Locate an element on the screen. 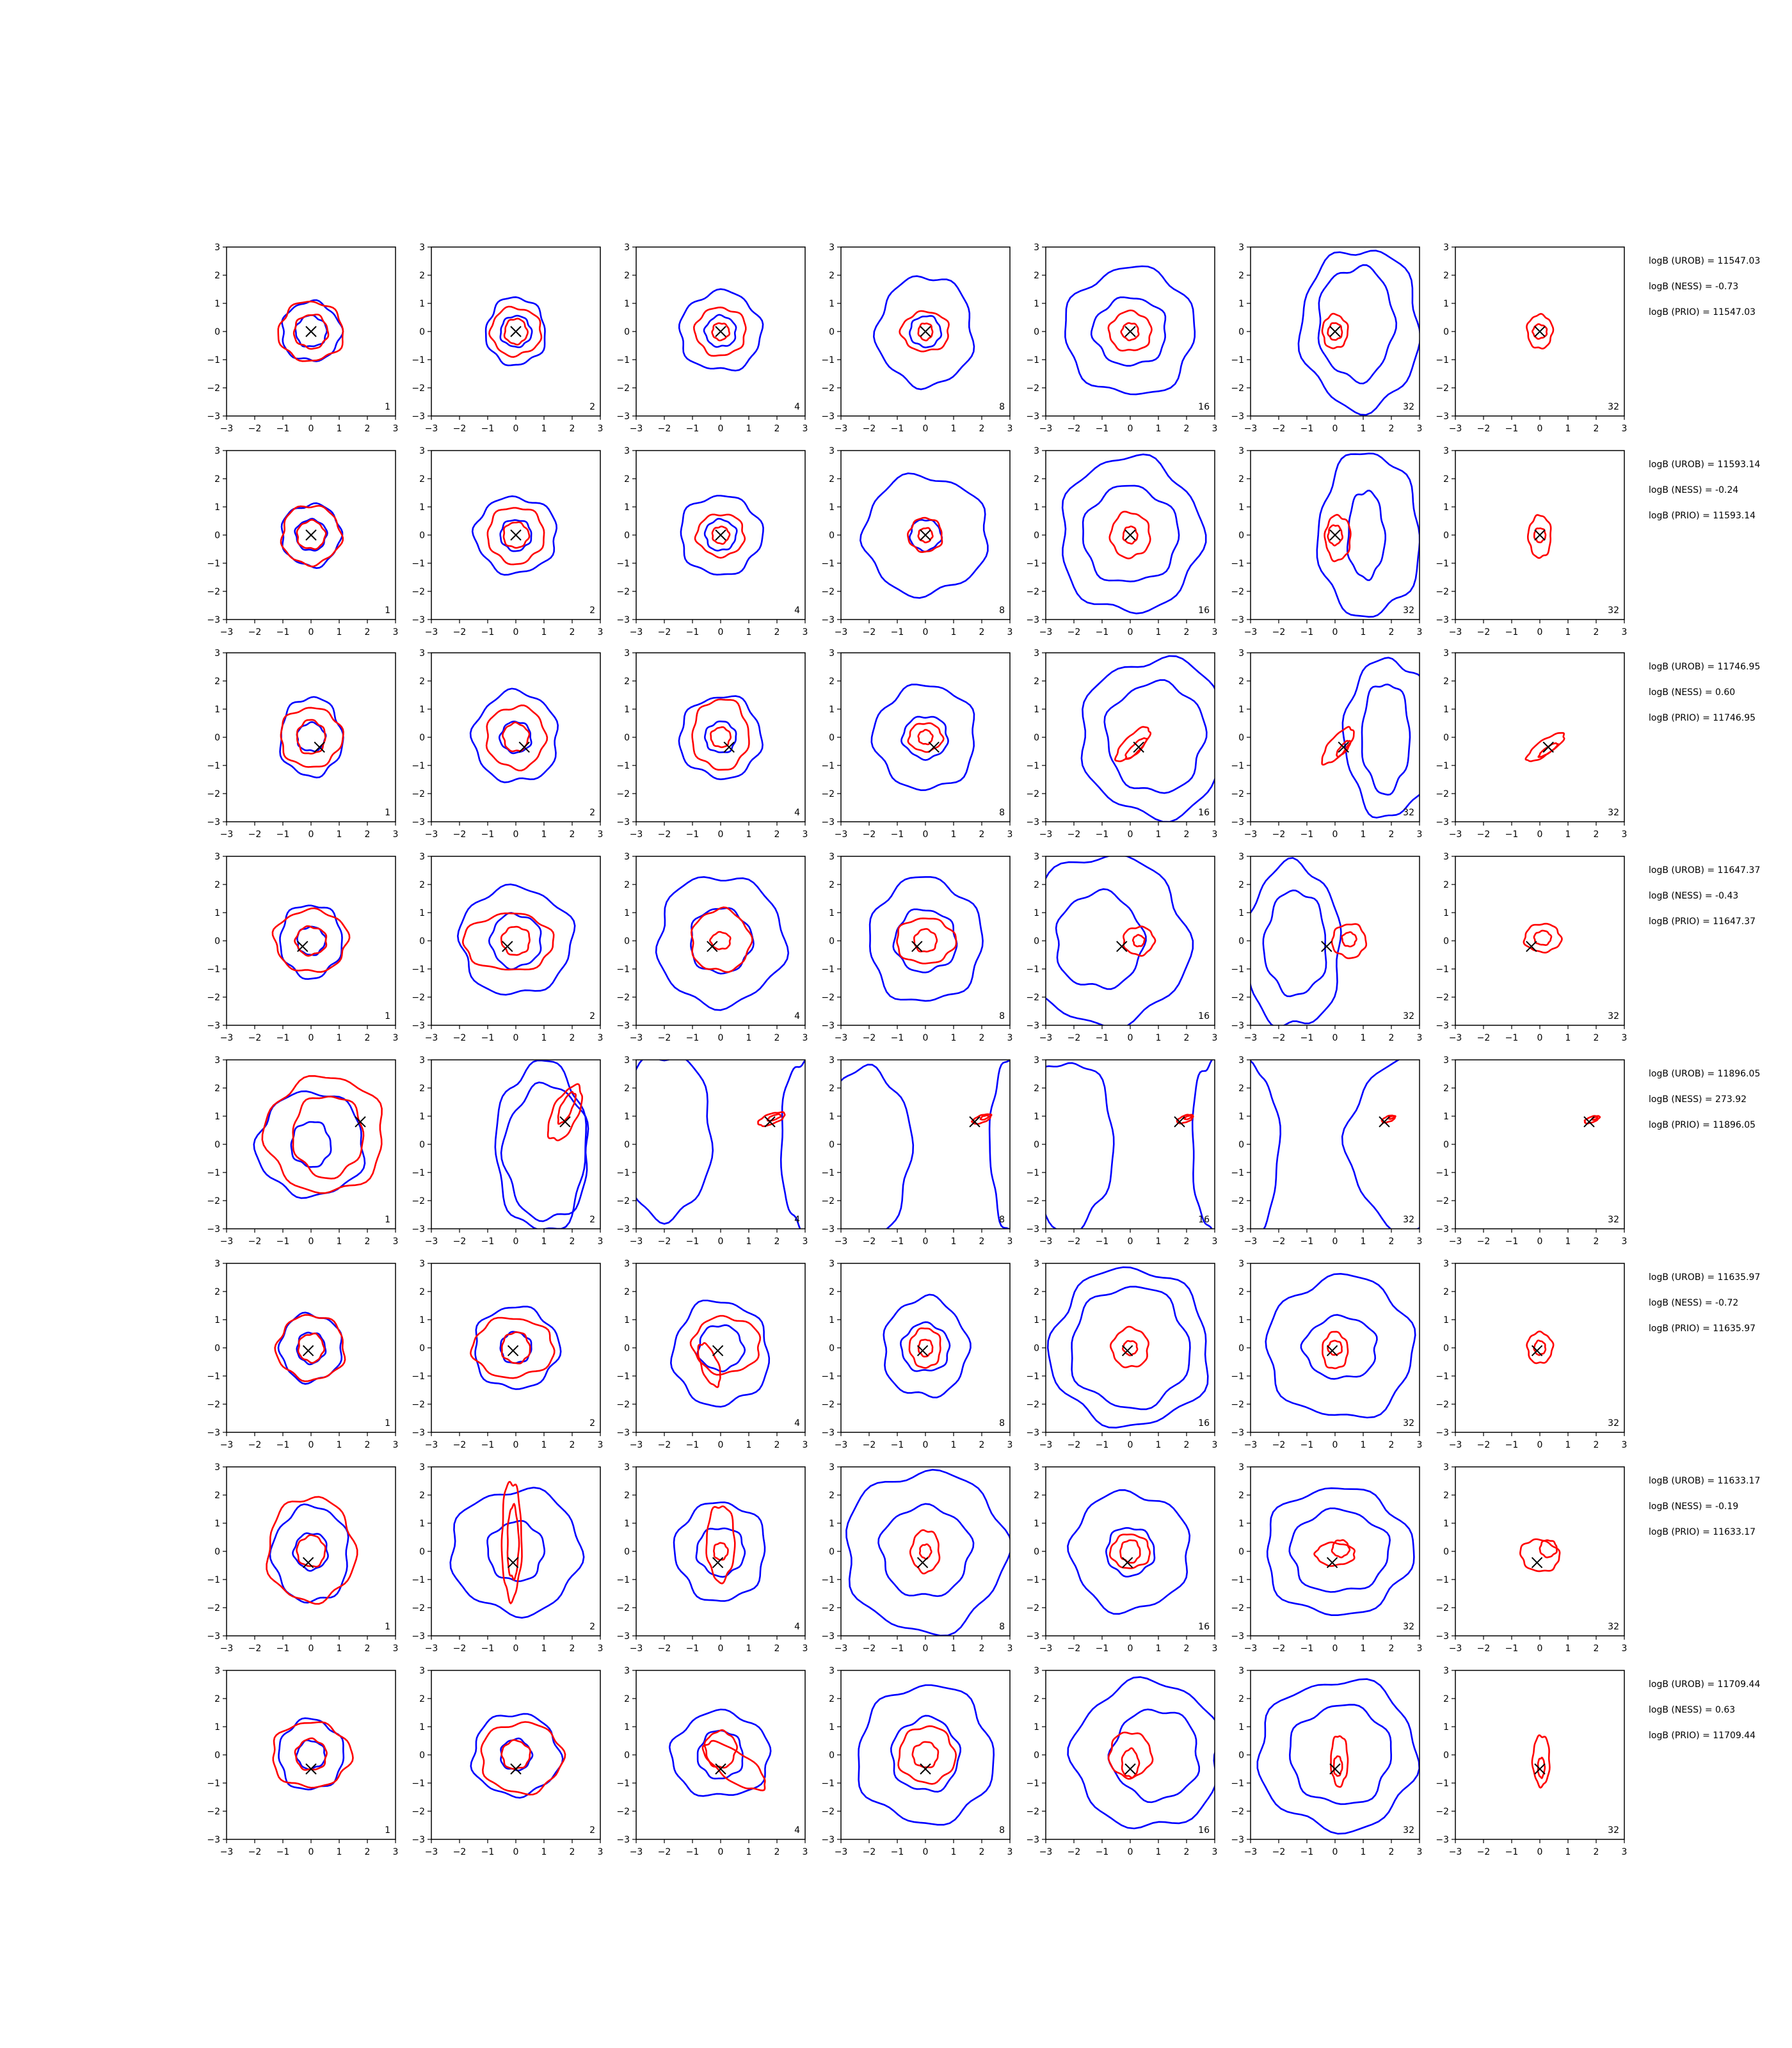  panel-r4-c3: −3−3 −2 −2 −1 −1 0 0 1 1 2 2 3 3 4 is located at coordinates (712, 947).